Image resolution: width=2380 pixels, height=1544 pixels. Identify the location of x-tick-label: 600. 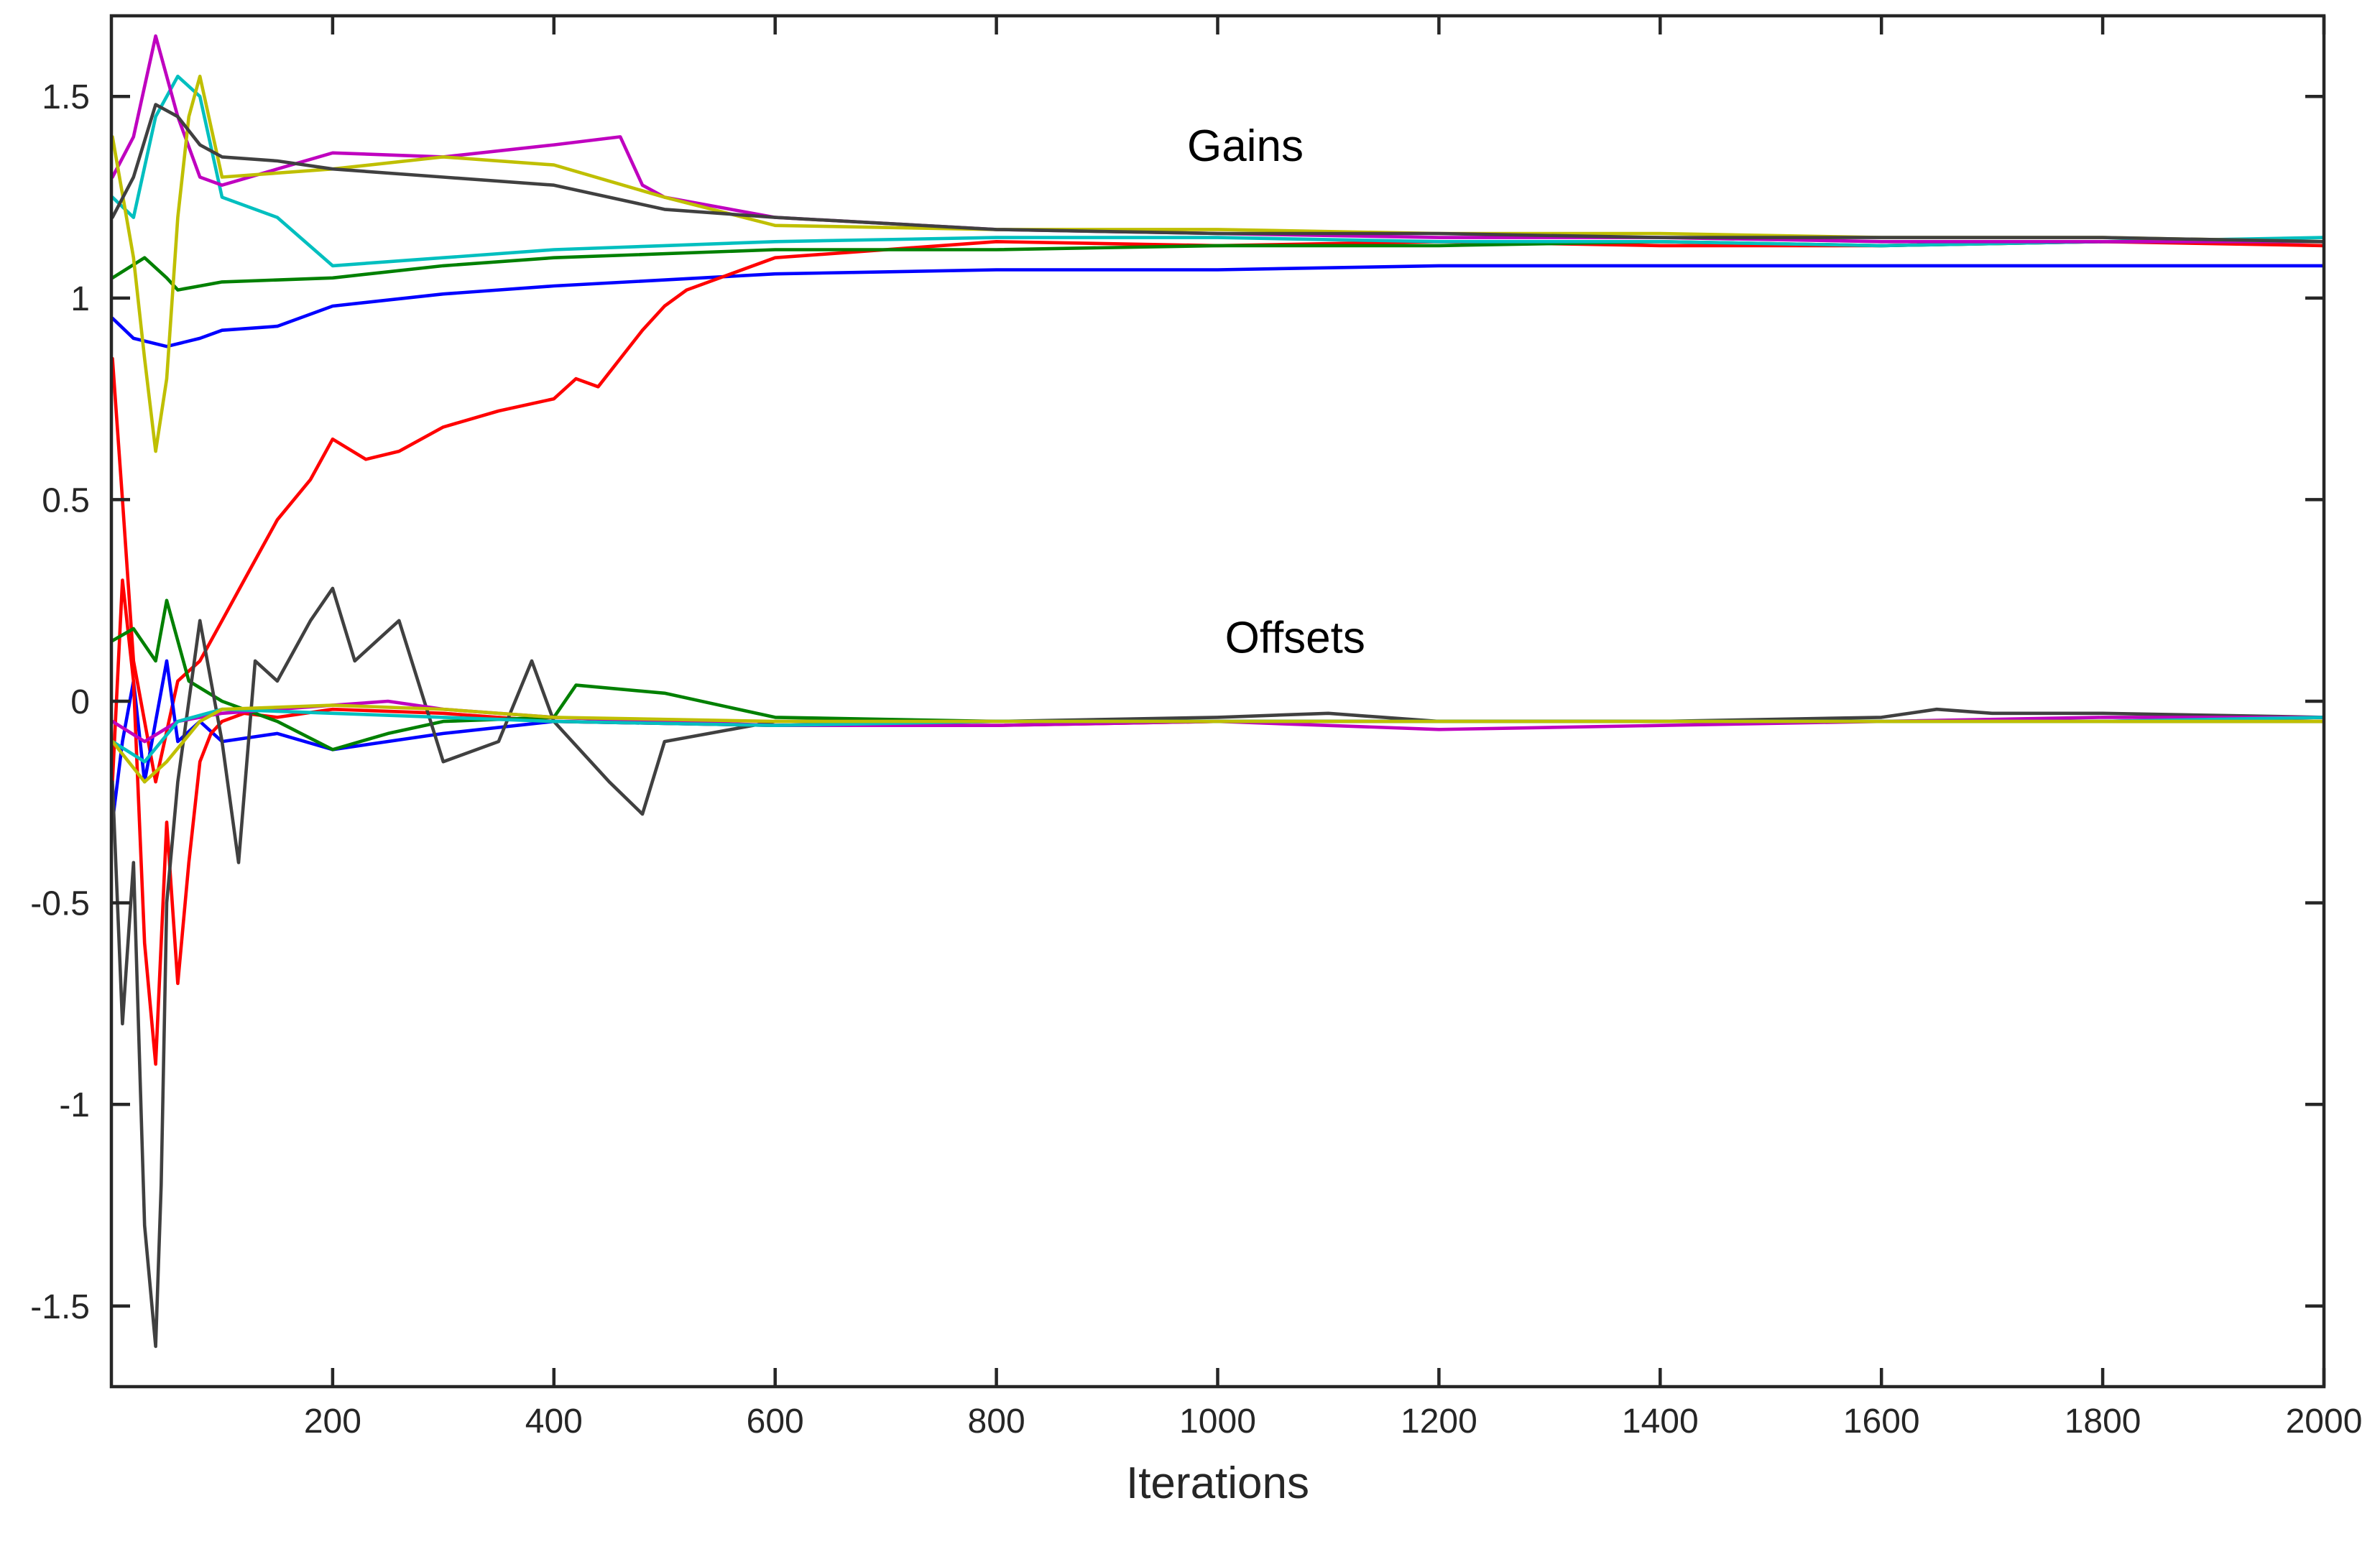
(775, 1422).